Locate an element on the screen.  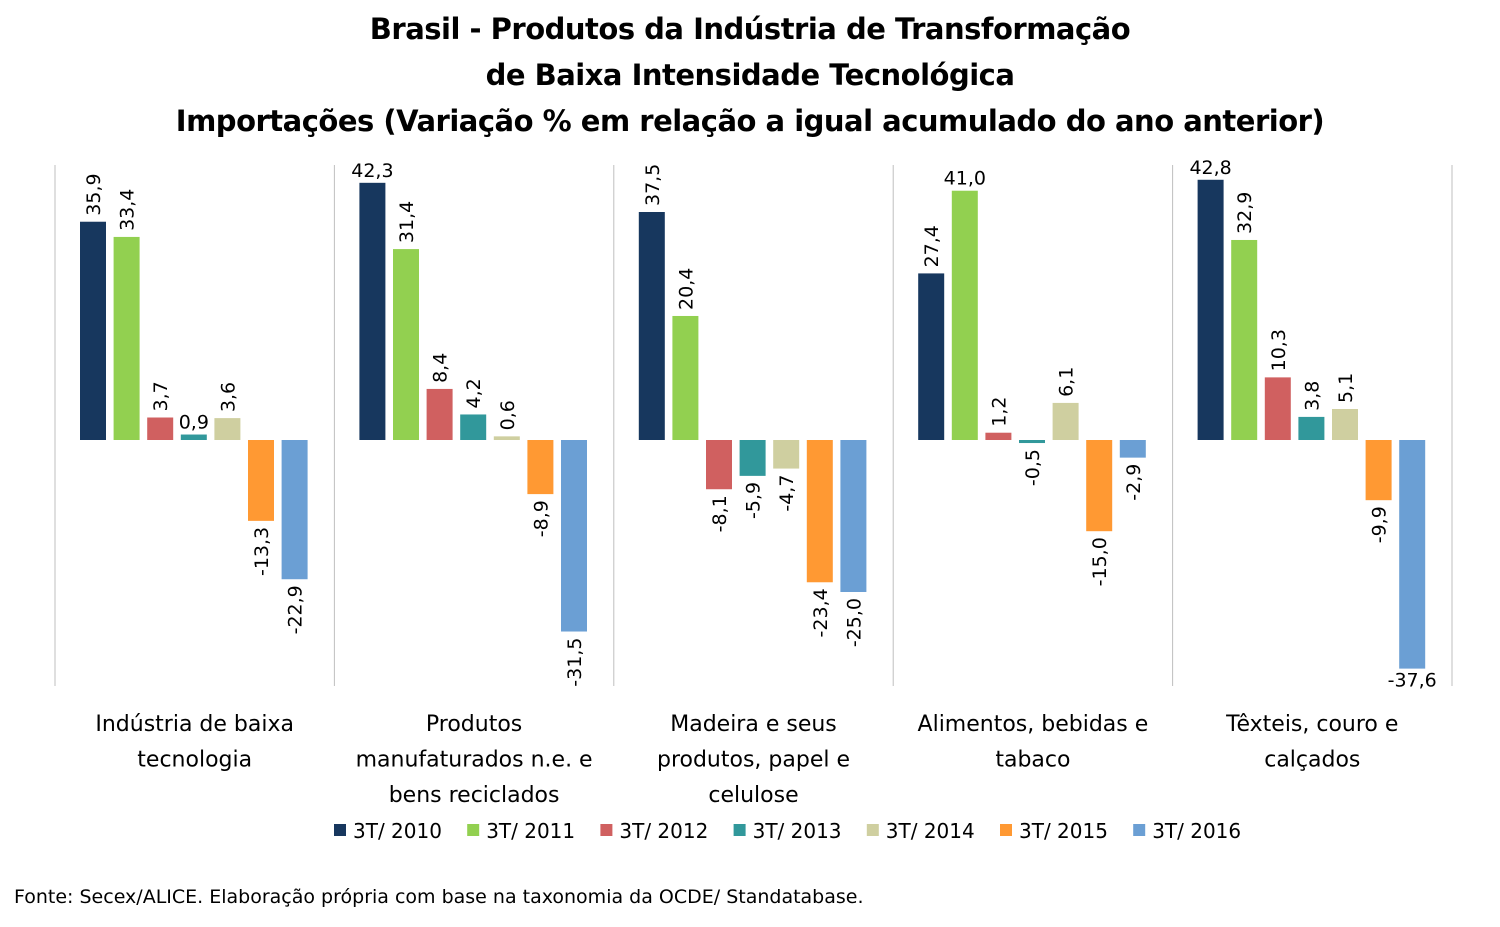
category-label: calçados is located at coordinates (1312, 760).